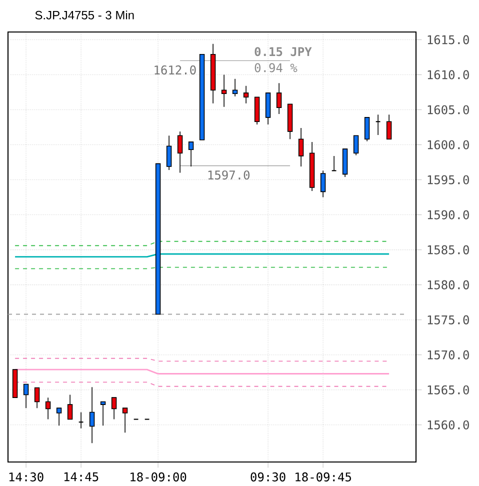 Image resolution: width=479 pixels, height=486 pixels. I want to click on y-tick-label: 1610.0, so click(448, 75).